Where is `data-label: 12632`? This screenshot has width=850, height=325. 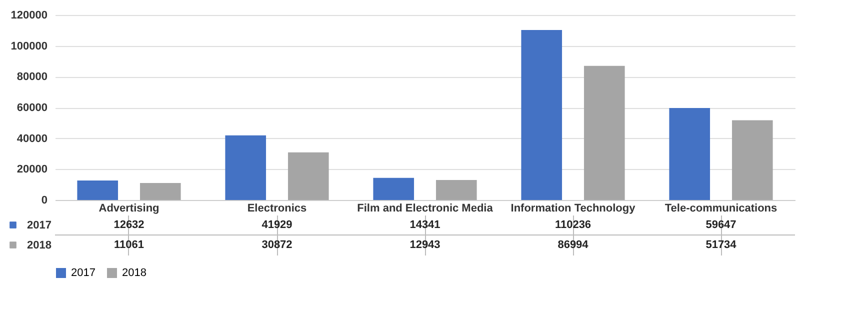
data-label: 12632 is located at coordinates (129, 225).